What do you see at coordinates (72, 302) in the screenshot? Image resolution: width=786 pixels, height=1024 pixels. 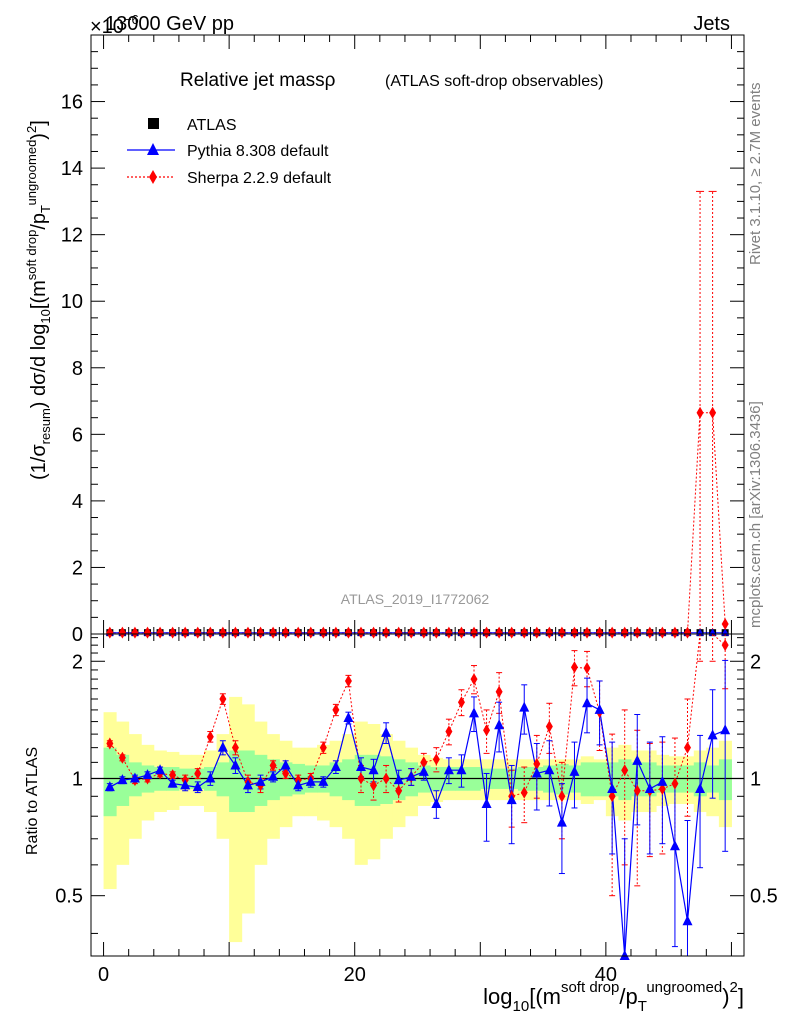 I see `main-y-tick-label: 10` at bounding box center [72, 302].